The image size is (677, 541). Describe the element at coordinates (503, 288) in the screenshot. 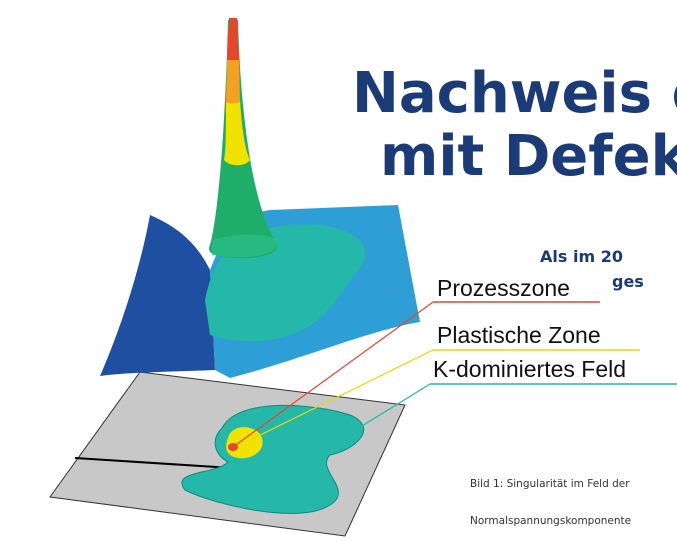

I see `label: Prozesszone` at that location.